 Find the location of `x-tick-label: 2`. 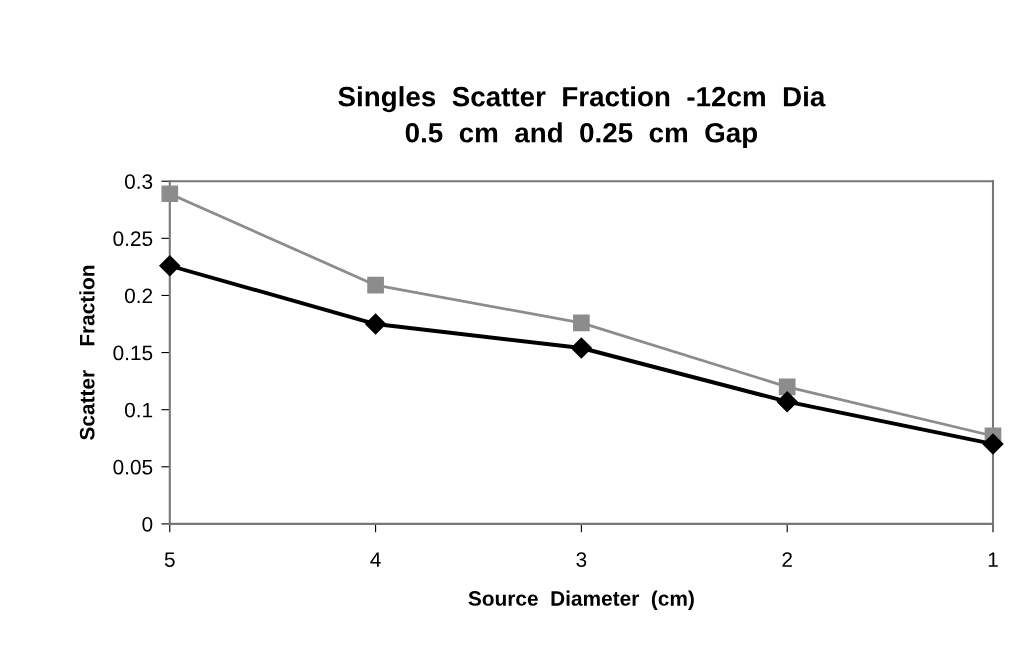

x-tick-label: 2 is located at coordinates (787, 559).